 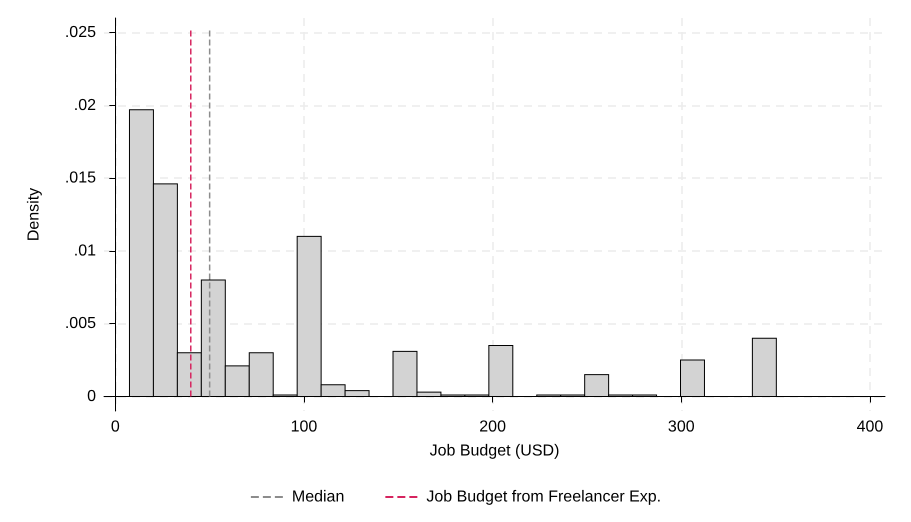 I want to click on y-tick-label: .02, so click(x=85, y=105).